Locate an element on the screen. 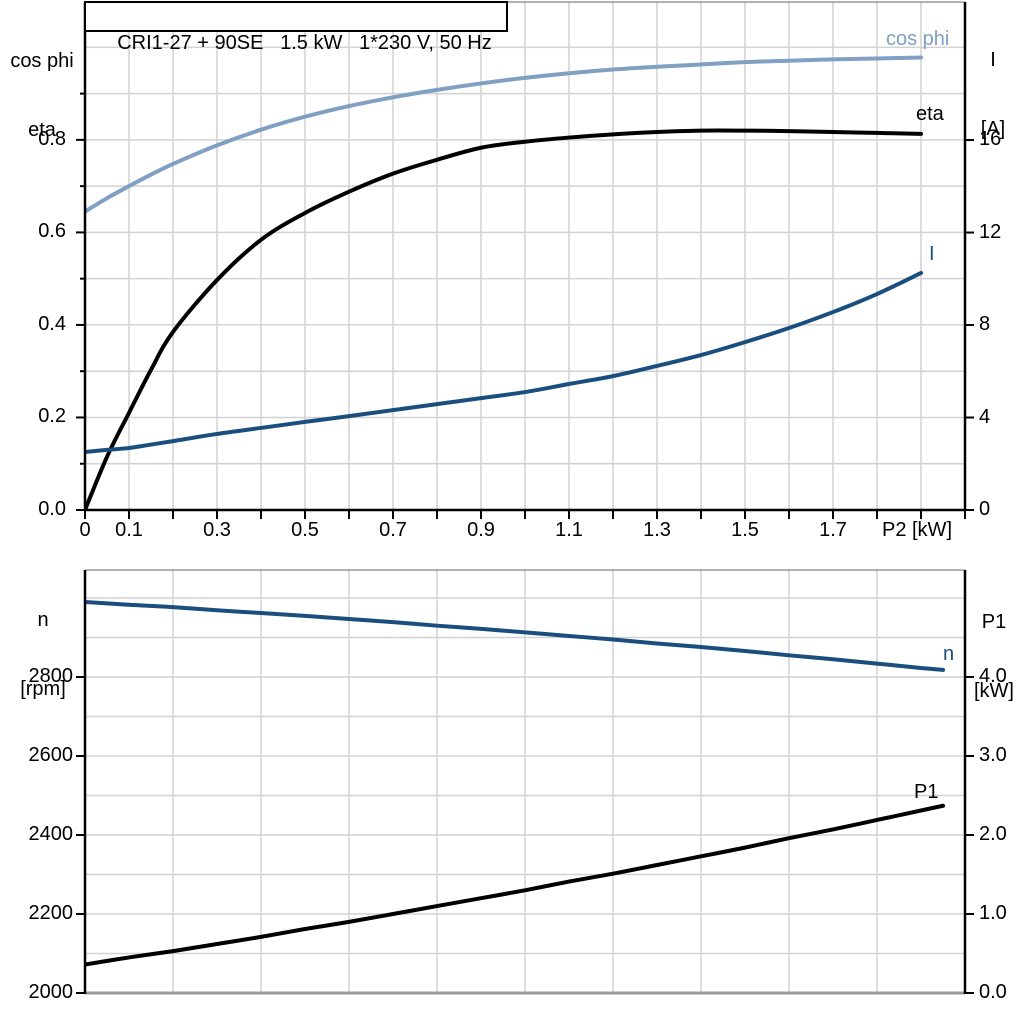  y-tick-label-left: 0.0 is located at coordinates (52, 509).